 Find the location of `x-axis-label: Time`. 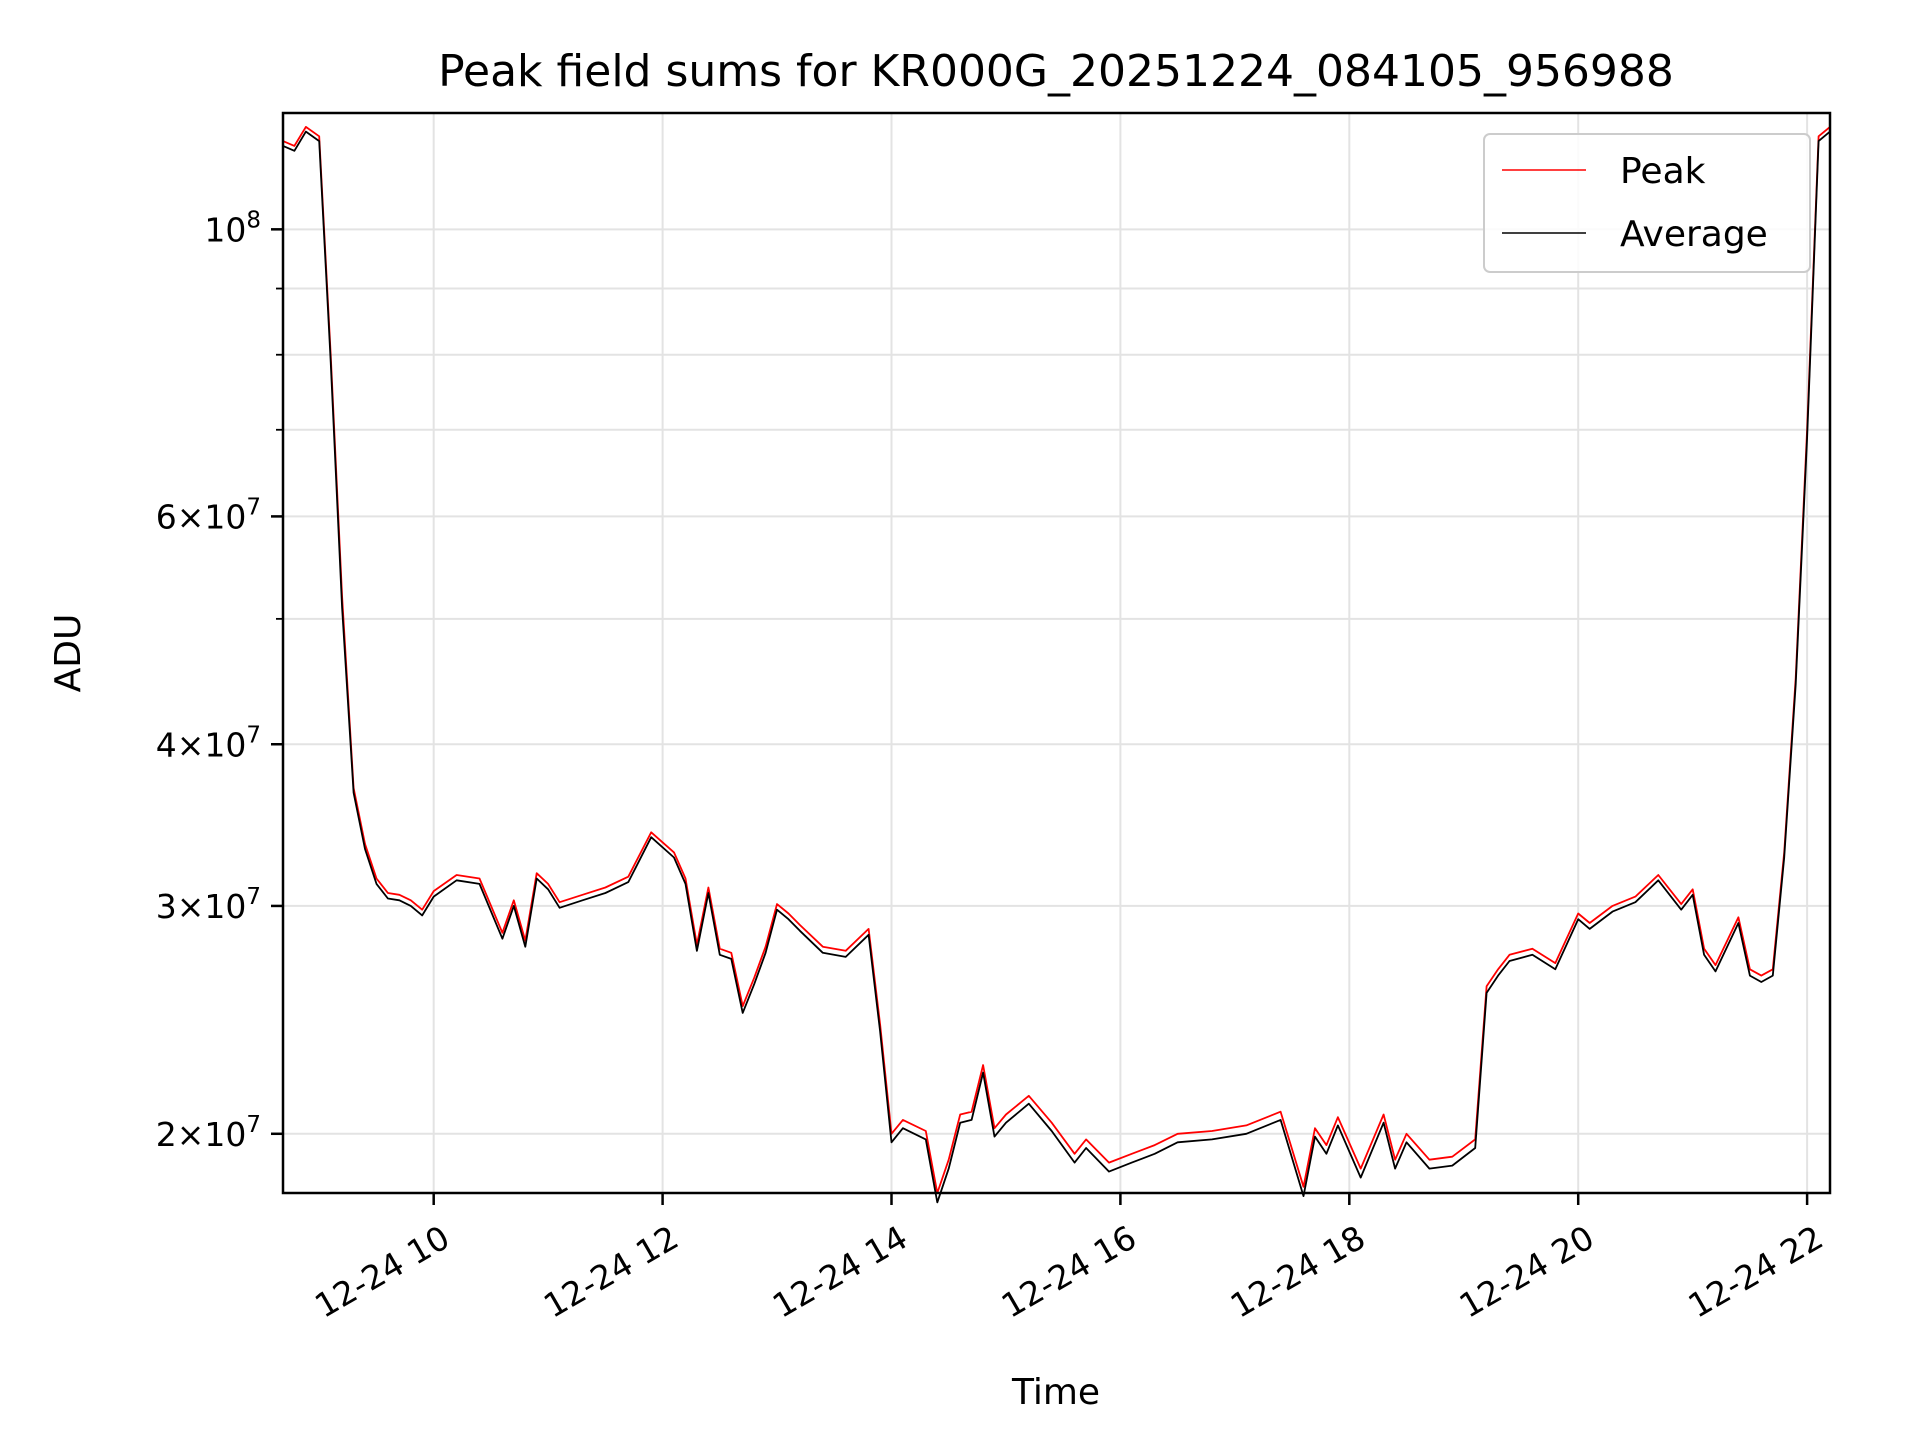

x-axis-label: Time is located at coordinates (1055, 1392).